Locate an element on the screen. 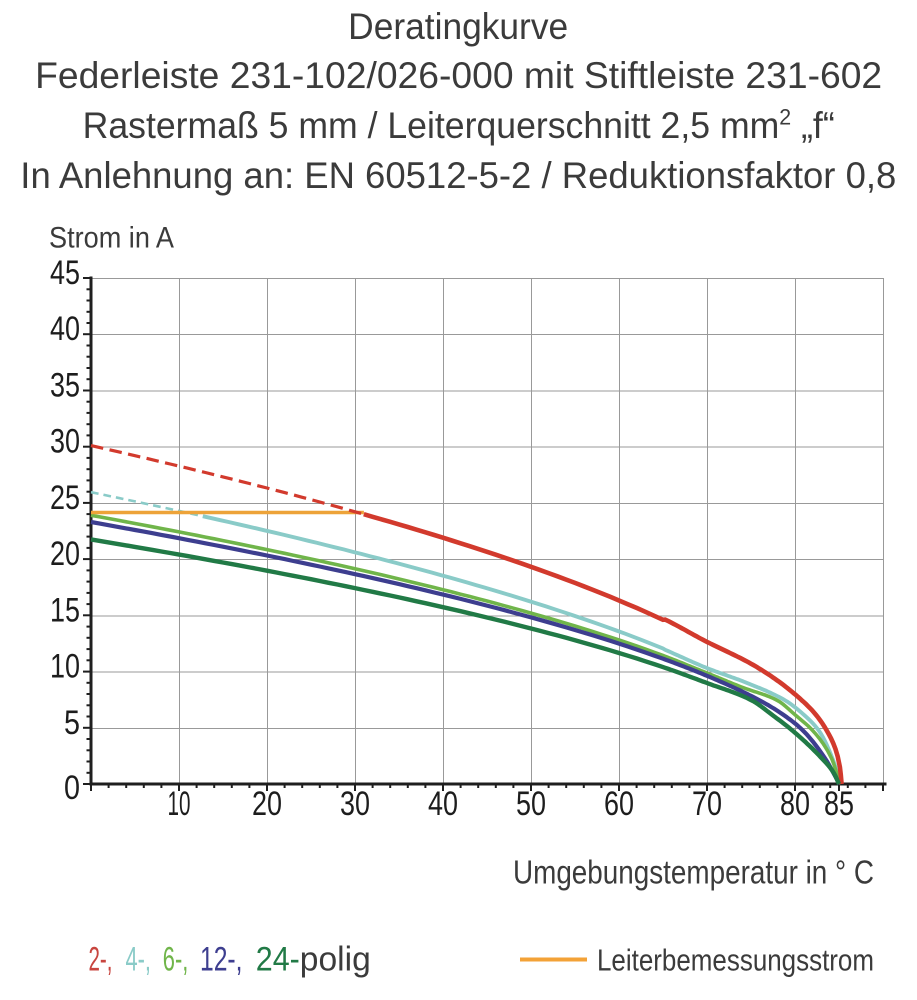 The image size is (917, 1000). svg-text: 80 is located at coordinates (795, 804).